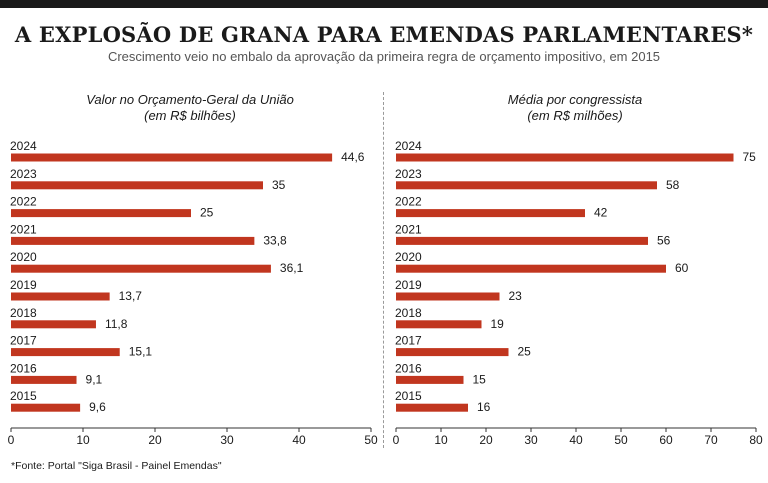  I want to click on chart-title: Valor no Orçamento-Geral da União, so click(190, 99).